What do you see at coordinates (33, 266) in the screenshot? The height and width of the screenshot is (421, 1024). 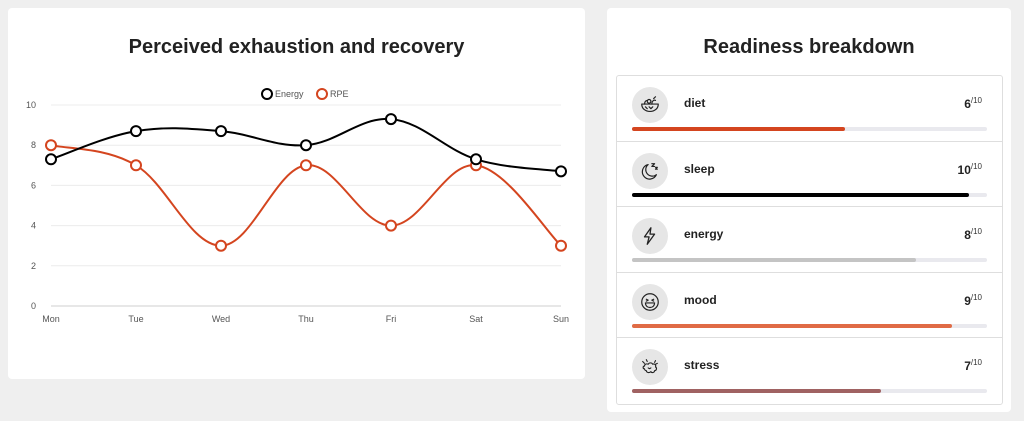 I see `y-tick-label: 2` at bounding box center [33, 266].